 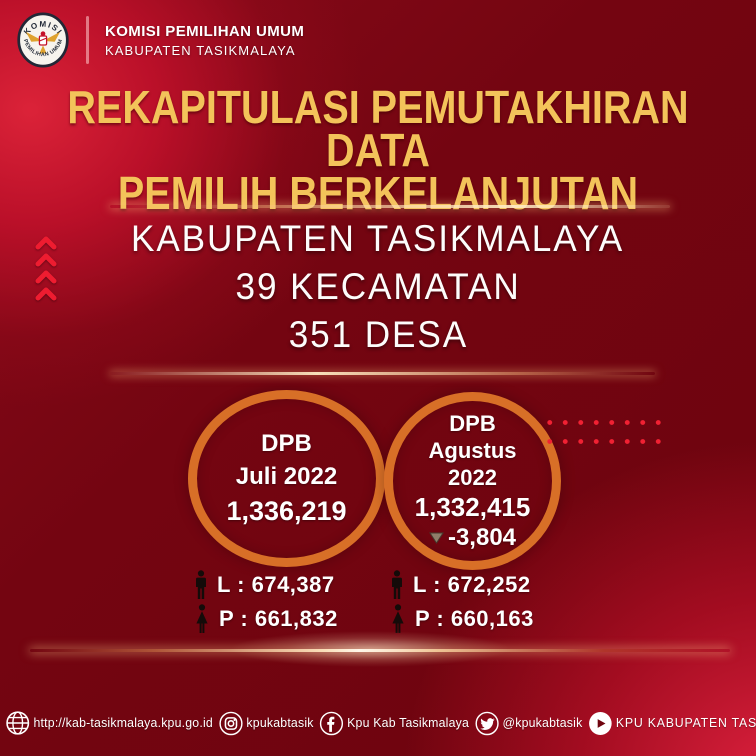 I want to click on twitter-handle: @kpukabtasik, so click(x=542, y=723).